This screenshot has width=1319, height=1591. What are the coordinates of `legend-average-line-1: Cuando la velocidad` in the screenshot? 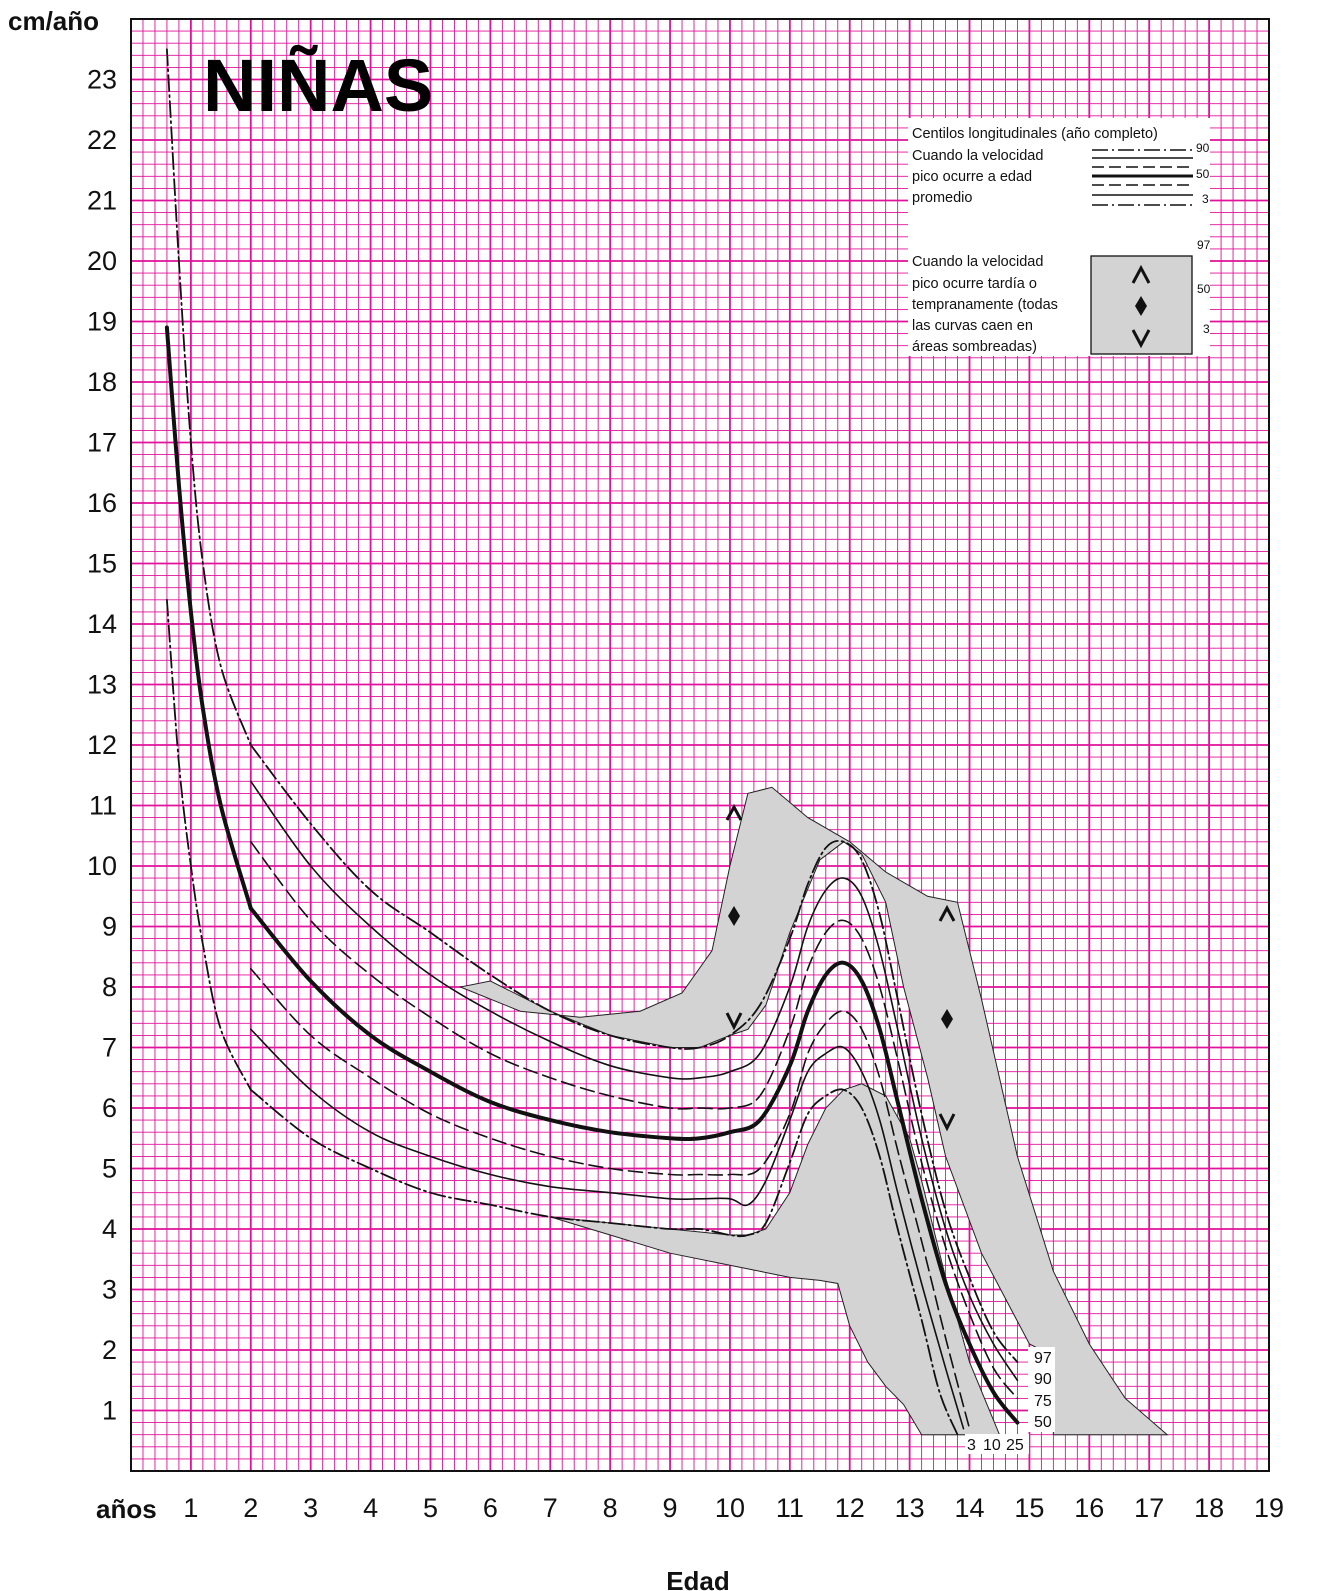 It's located at (977, 156).